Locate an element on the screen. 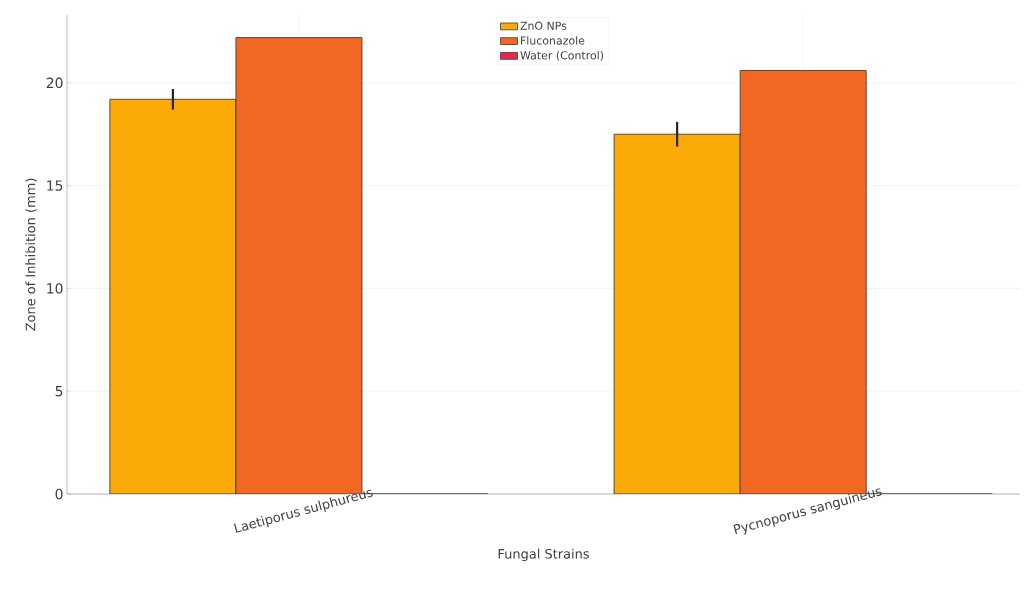 The width and height of the screenshot is (1025, 592). legend-label: ZnO NPs is located at coordinates (543, 25).